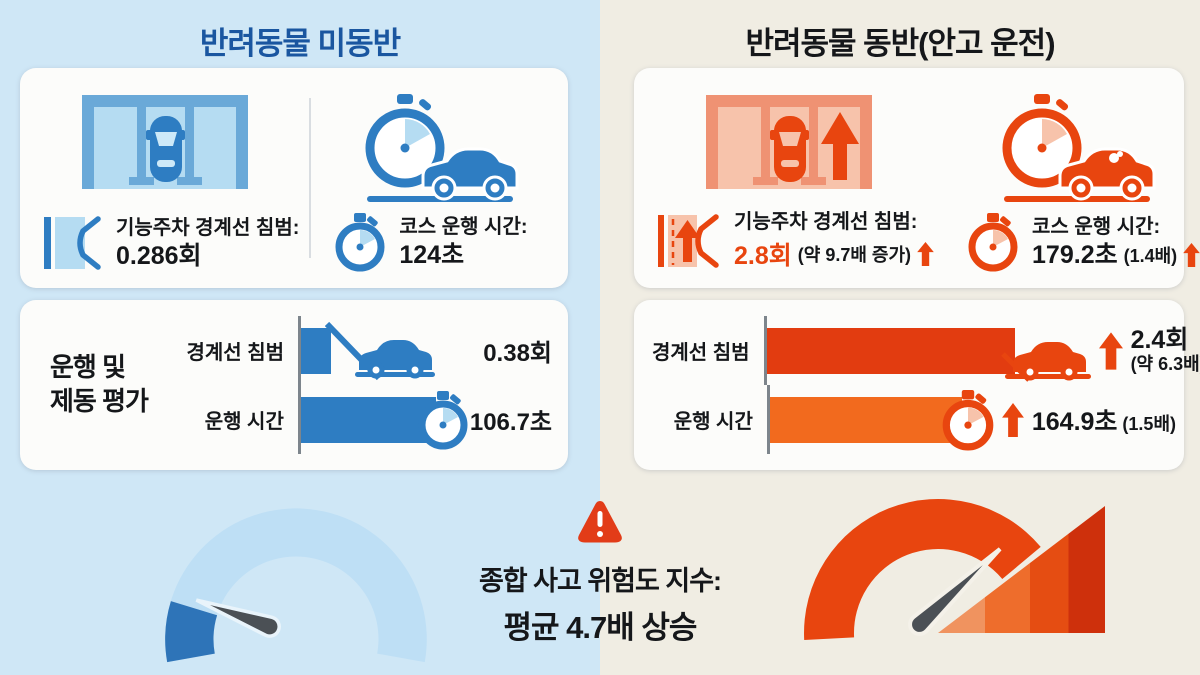 This screenshot has width=1200, height=675. I want to click on gauge-low-icon, so click(296, 585).